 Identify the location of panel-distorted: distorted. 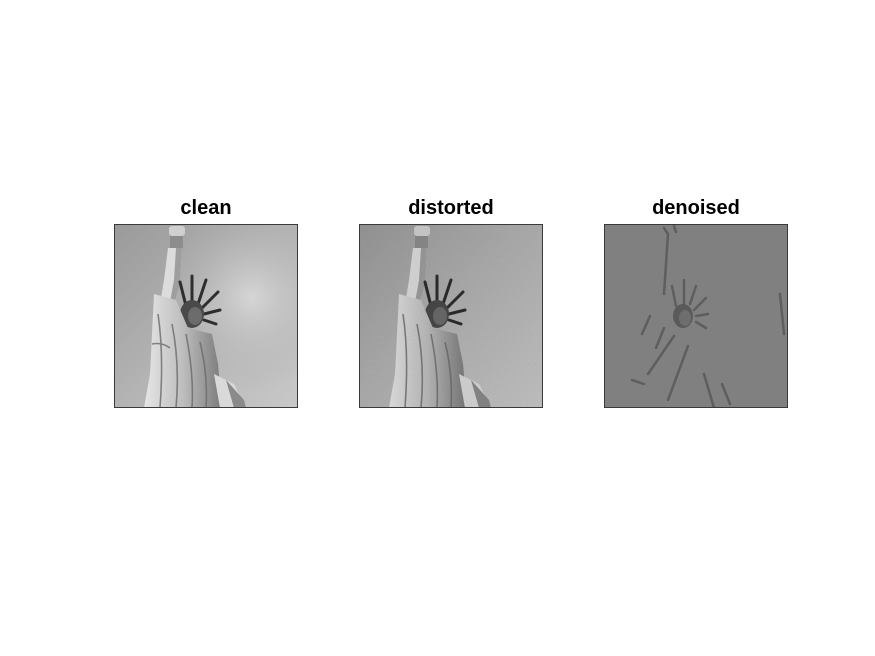
(451, 301).